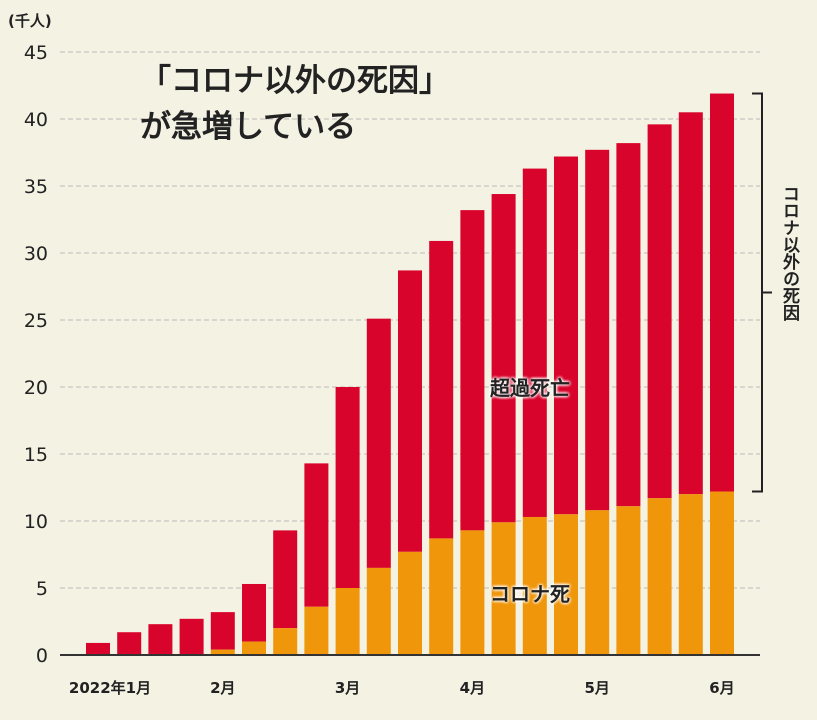 The height and width of the screenshot is (720, 817). What do you see at coordinates (530, 594) in the screenshot?
I see `series-label-covid: コロナ死` at bounding box center [530, 594].